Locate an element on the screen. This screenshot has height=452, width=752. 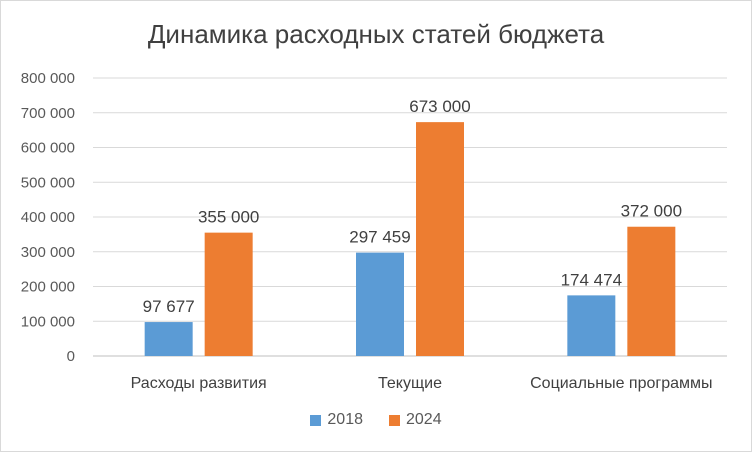
legend: 2018 2024 is located at coordinates (376, 420).